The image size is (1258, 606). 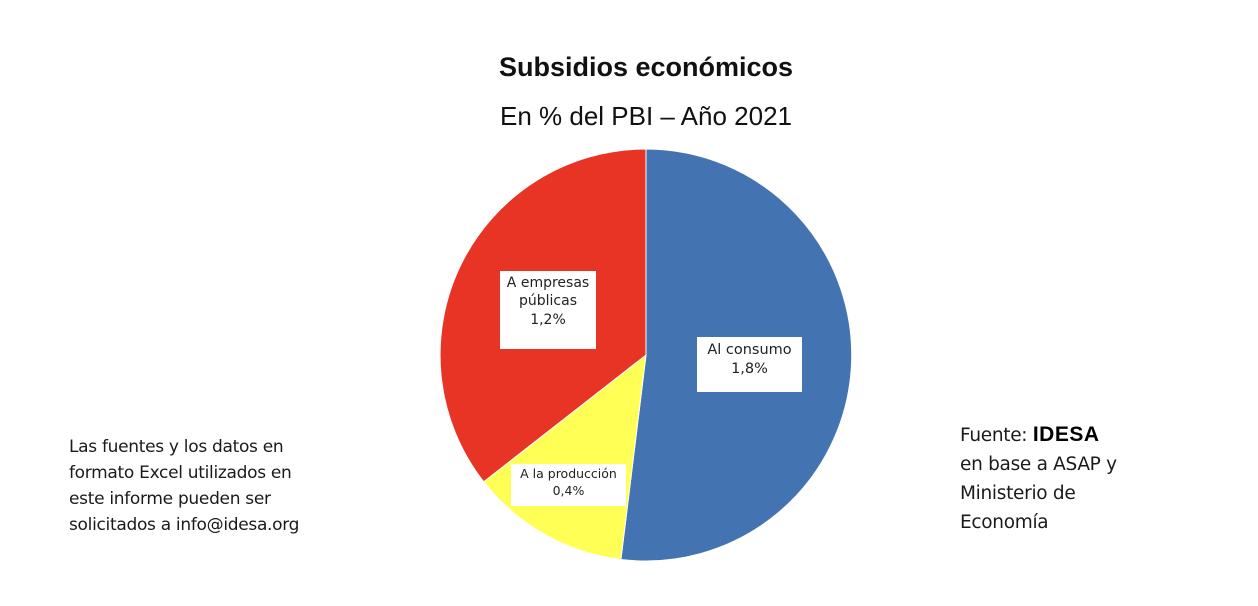 I want to click on slice-a-la-produccion, so click(x=564, y=457).